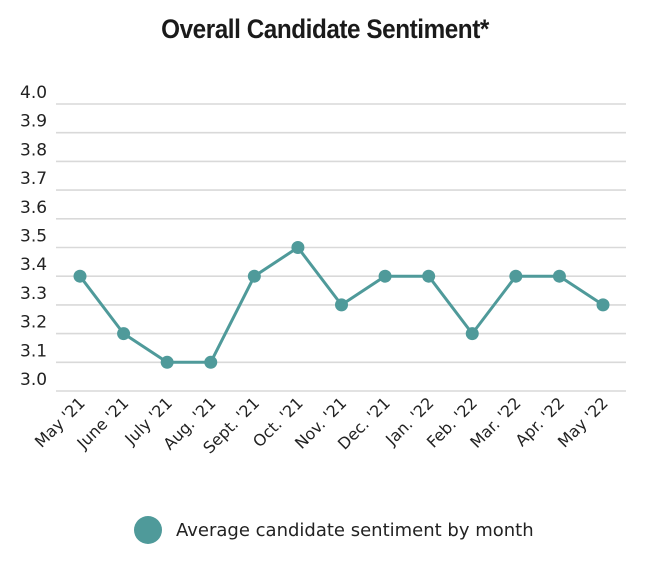 This screenshot has height=566, width=650. What do you see at coordinates (33, 93) in the screenshot?
I see `y-tick-label: 4.0` at bounding box center [33, 93].